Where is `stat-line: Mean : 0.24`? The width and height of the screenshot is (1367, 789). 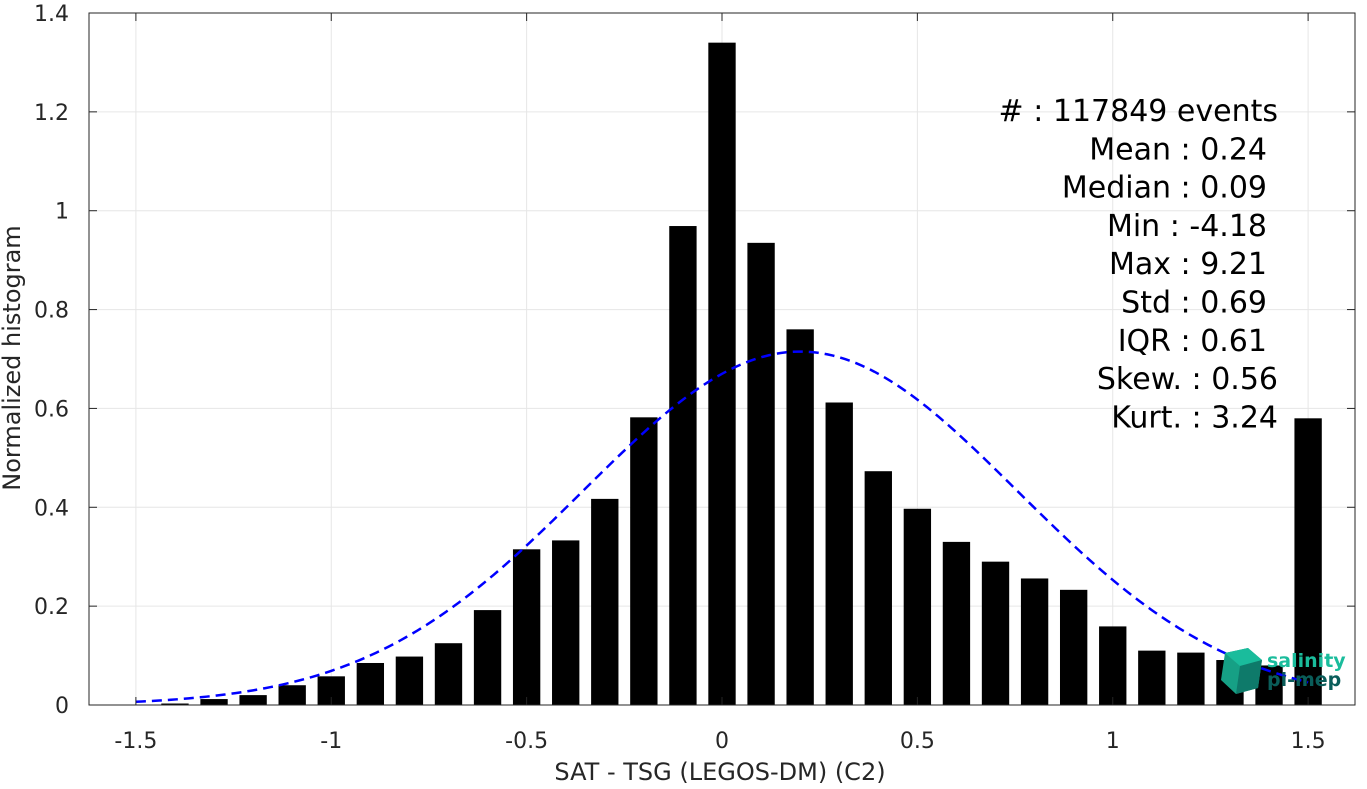 stat-line: Mean : 0.24 is located at coordinates (1178, 149).